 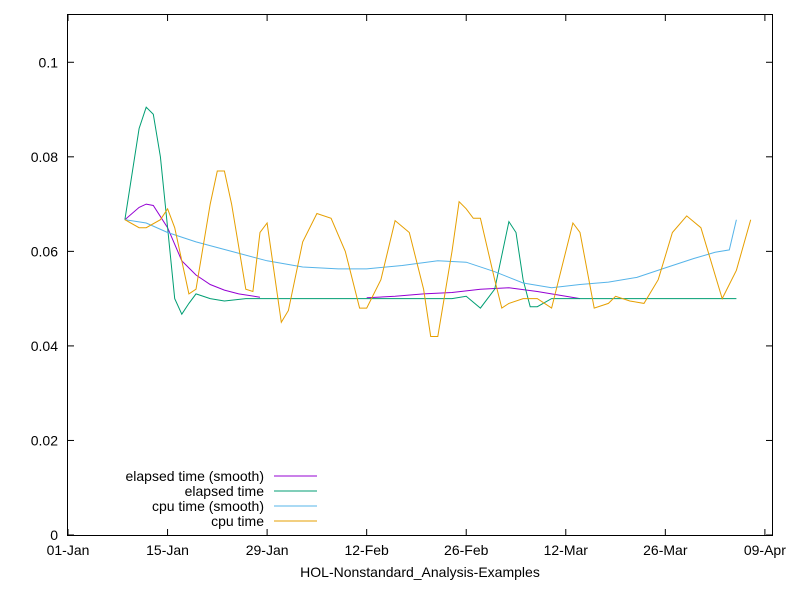 What do you see at coordinates (665, 550) in the screenshot?
I see `x-tick-label: 26-Mar` at bounding box center [665, 550].